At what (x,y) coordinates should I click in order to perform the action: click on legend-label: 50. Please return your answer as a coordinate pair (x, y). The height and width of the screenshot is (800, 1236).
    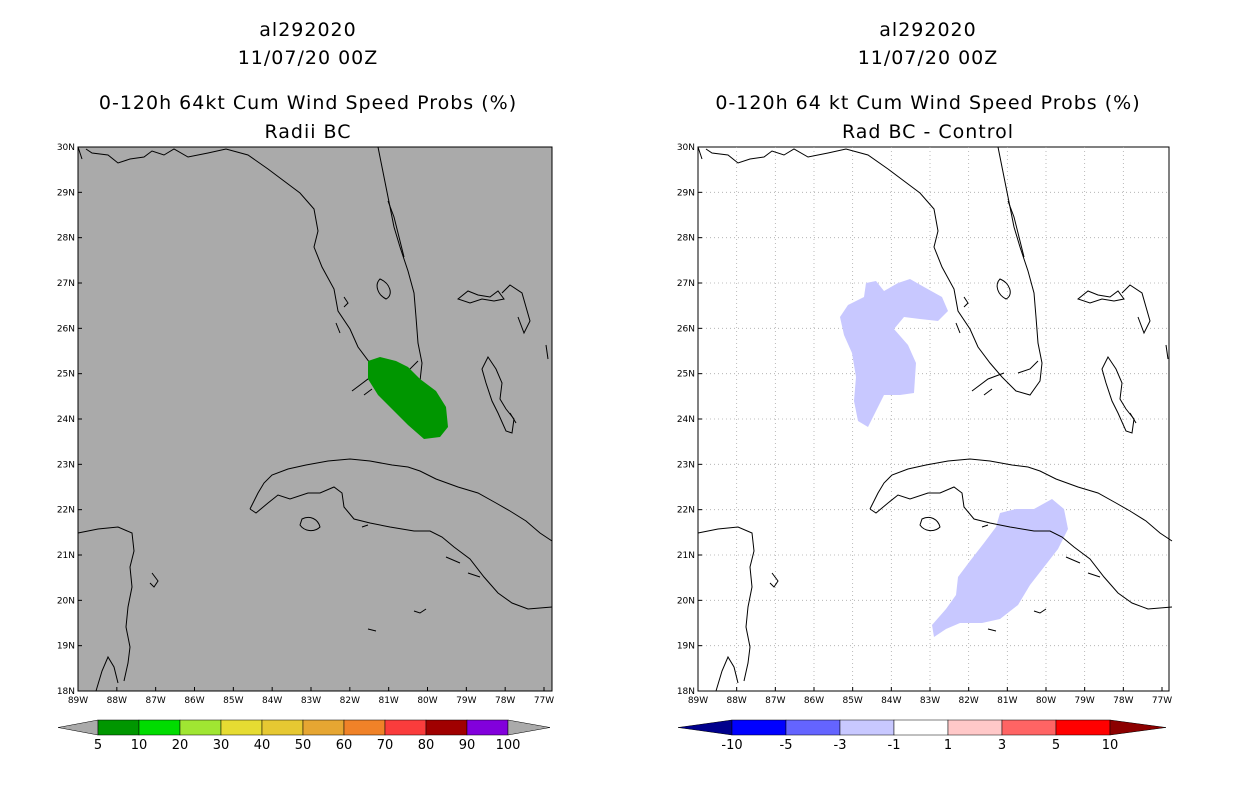
    Looking at the image, I should click on (303, 745).